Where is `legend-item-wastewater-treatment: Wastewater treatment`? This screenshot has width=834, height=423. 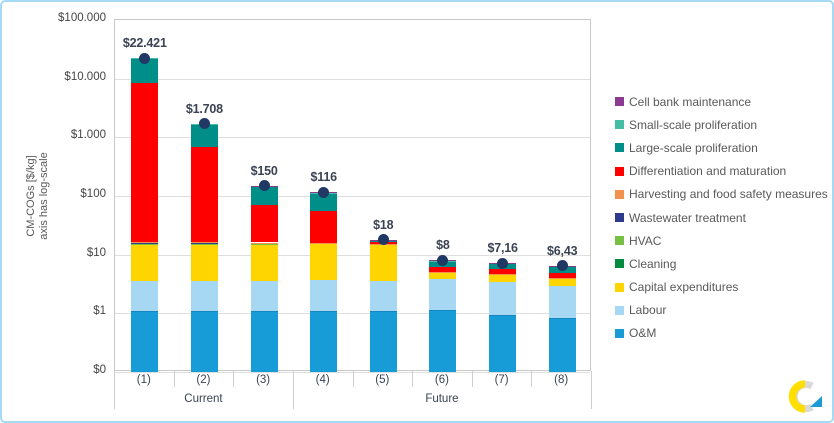 legend-item-wastewater-treatment: Wastewater treatment is located at coordinates (721, 217).